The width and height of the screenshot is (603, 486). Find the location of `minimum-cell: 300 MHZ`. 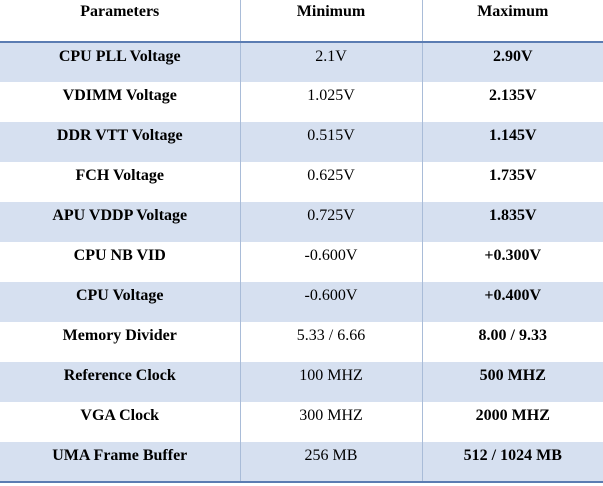

minimum-cell: 300 MHZ is located at coordinates (330, 422).